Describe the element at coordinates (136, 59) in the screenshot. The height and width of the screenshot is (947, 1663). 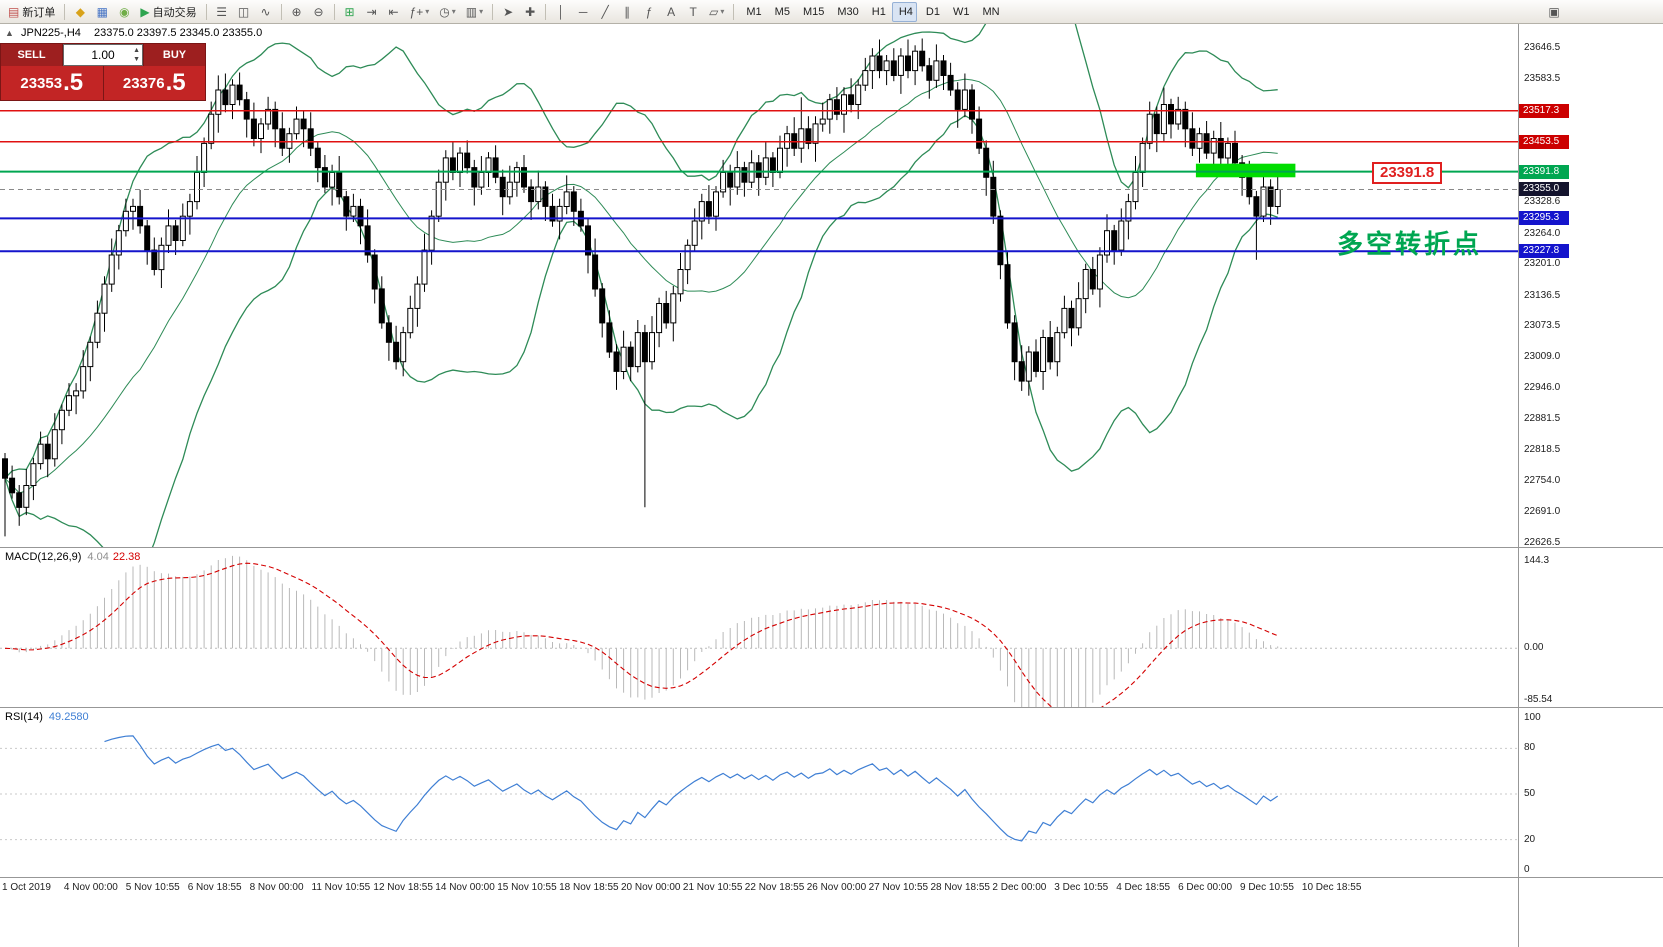
I see `spin-down-icon: ▼` at that location.